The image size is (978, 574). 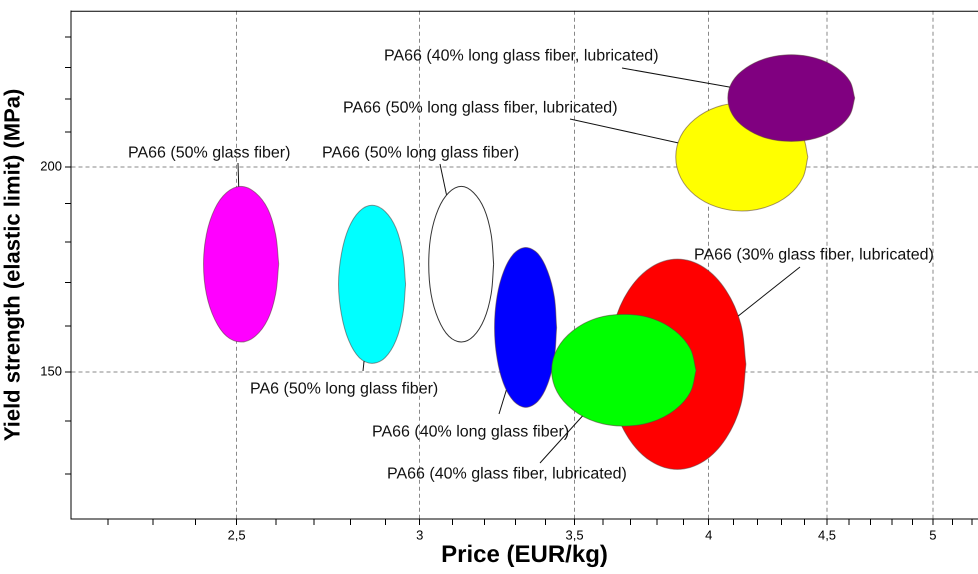 I want to click on text: PA66 (50% long glass fiber), so click(x=421, y=153).